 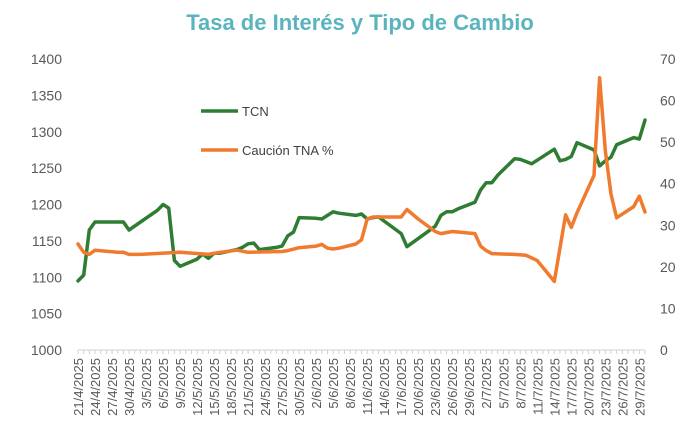 What do you see at coordinates (95, 387) in the screenshot?
I see `x-tick-label: 24/4/2025` at bounding box center [95, 387].